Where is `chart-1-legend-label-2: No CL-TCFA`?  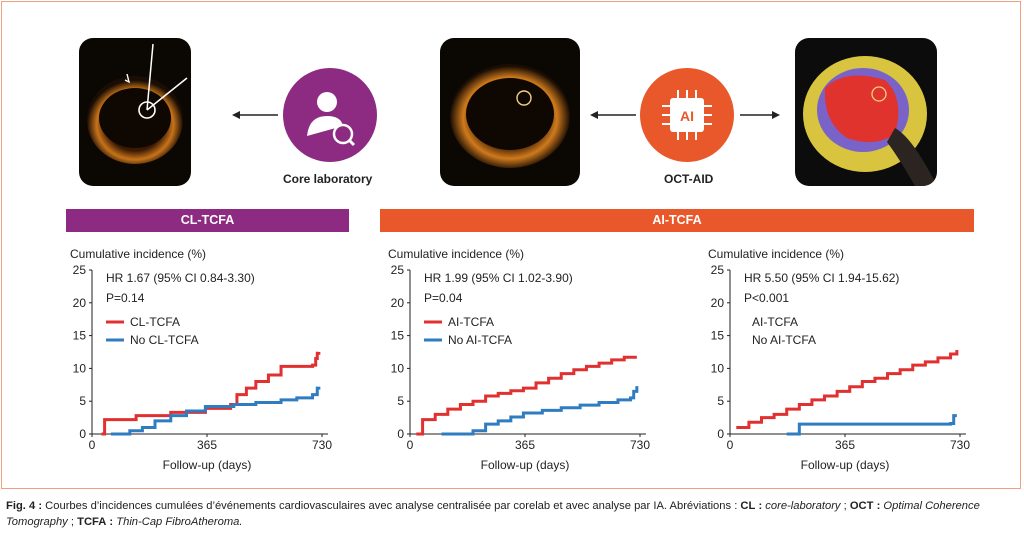 chart-1-legend-label-2: No CL-TCFA is located at coordinates (164, 340).